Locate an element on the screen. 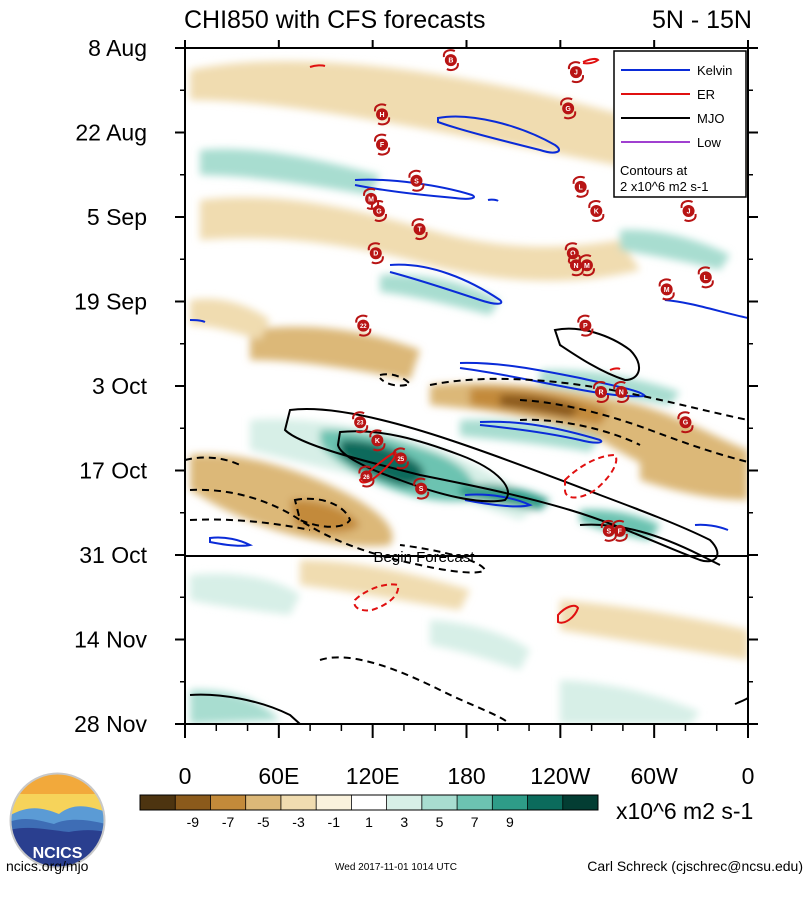 This screenshot has height=907, width=809. storm-marker: M is located at coordinates (586, 265).